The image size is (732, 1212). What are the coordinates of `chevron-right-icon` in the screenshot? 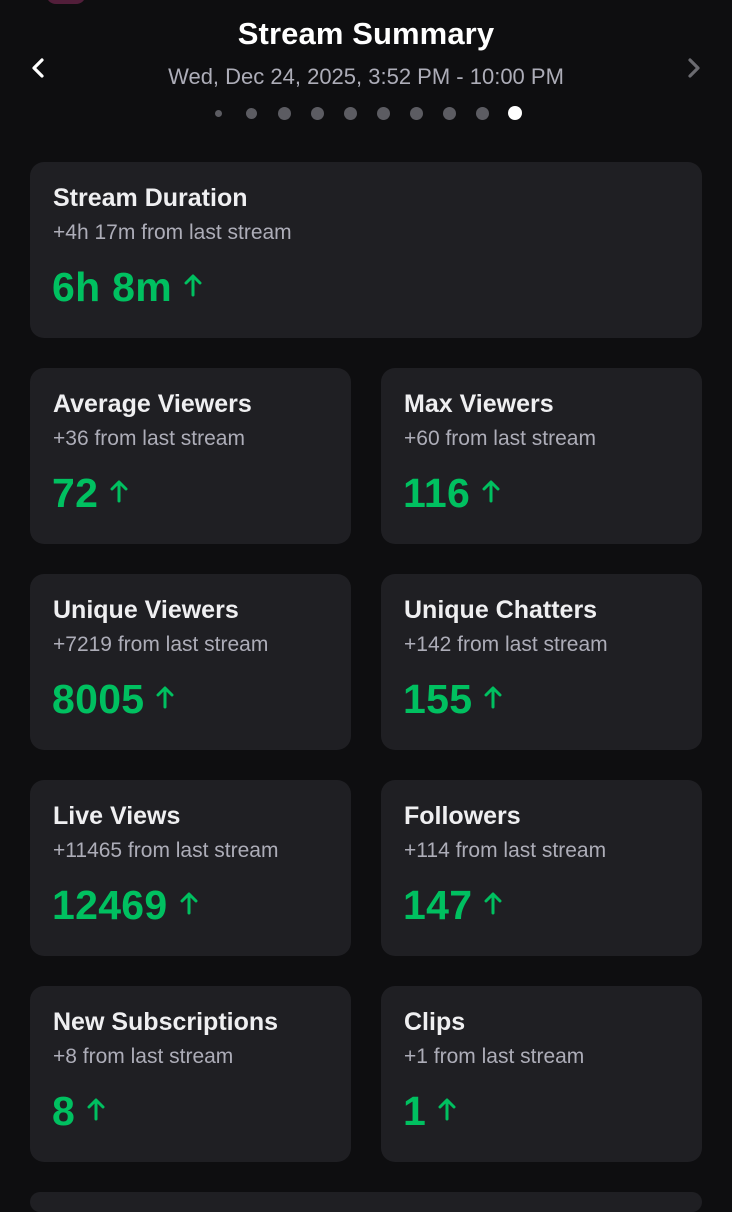 It's located at (694, 68).